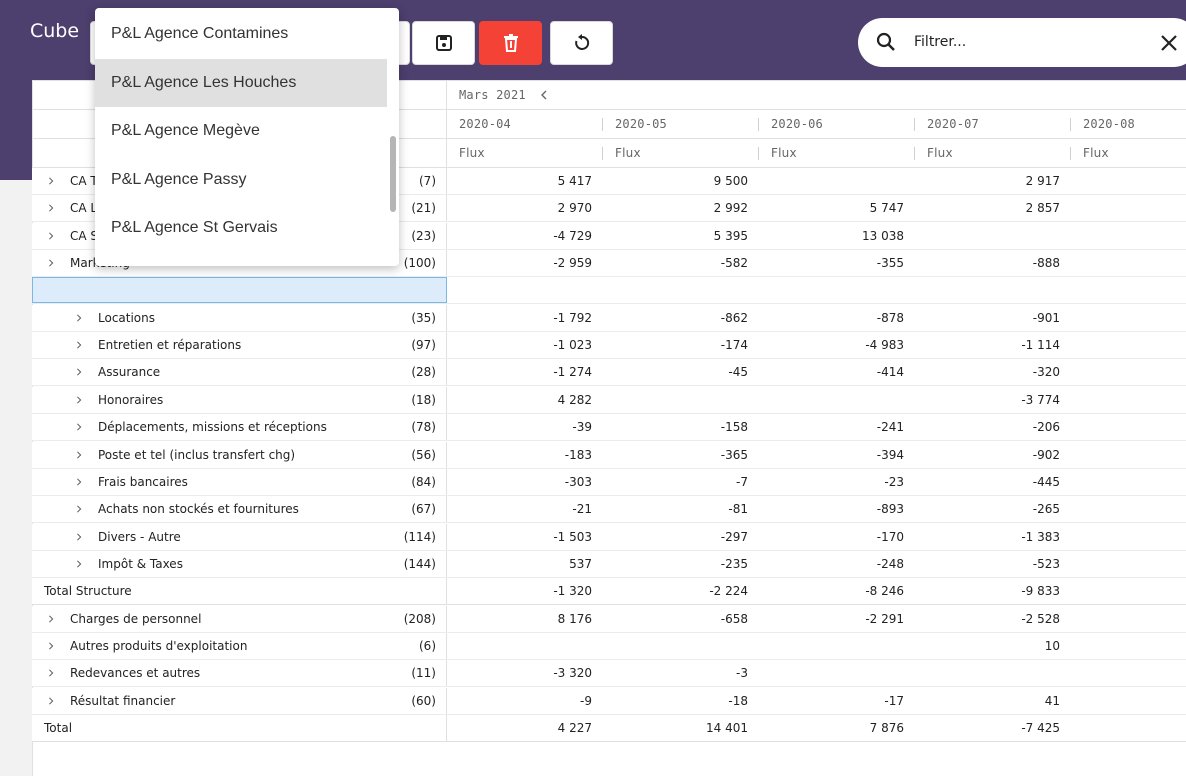  Describe the element at coordinates (1042, 208) in the screenshot. I see `value-cell: 2 857` at that location.